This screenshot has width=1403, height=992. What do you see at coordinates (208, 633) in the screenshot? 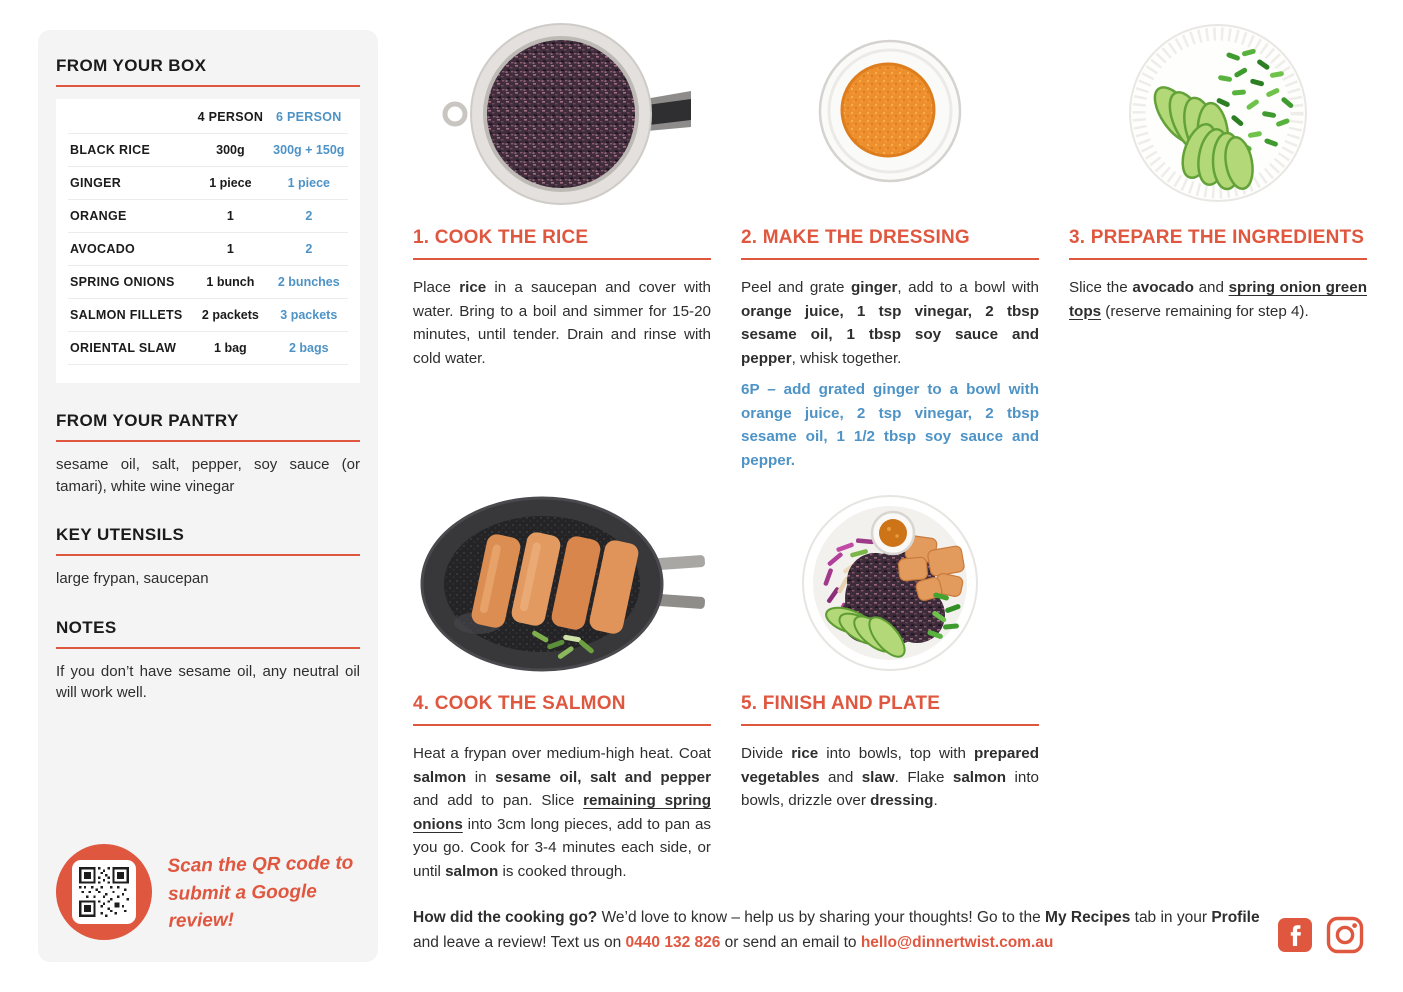
I see `notes-title: NOTES` at bounding box center [208, 633].